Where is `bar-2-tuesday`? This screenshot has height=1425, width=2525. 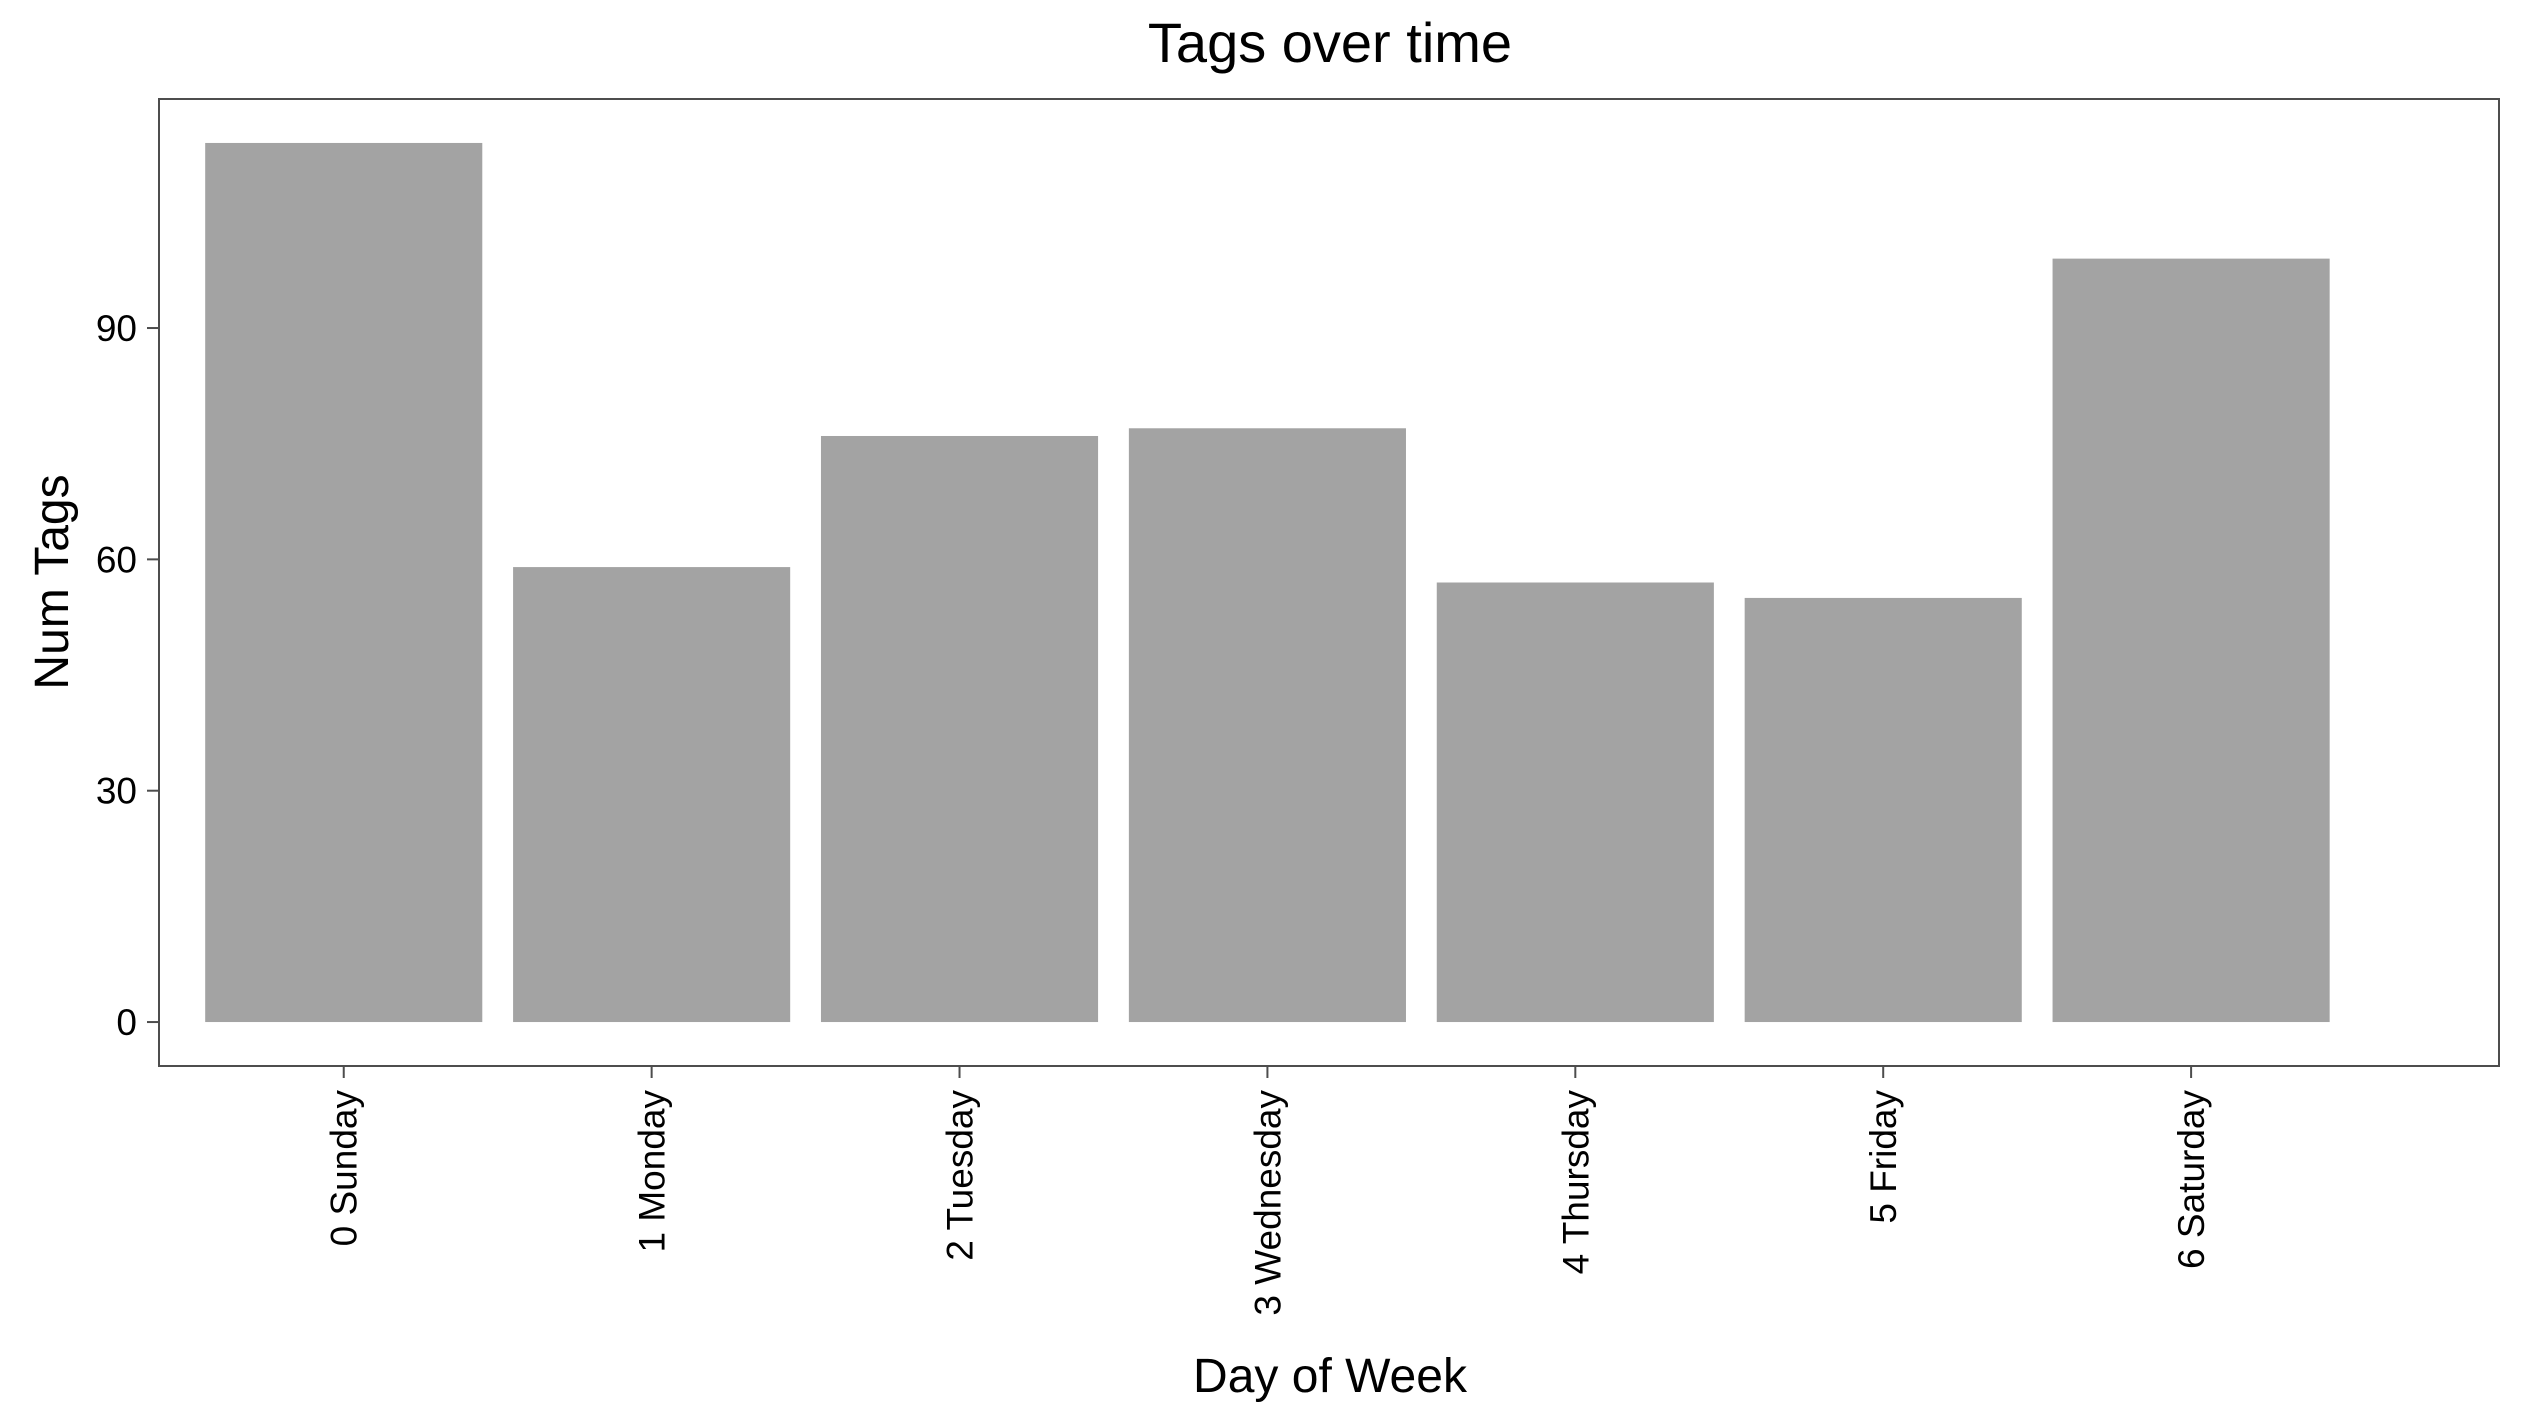
bar-2-tuesday is located at coordinates (959, 729).